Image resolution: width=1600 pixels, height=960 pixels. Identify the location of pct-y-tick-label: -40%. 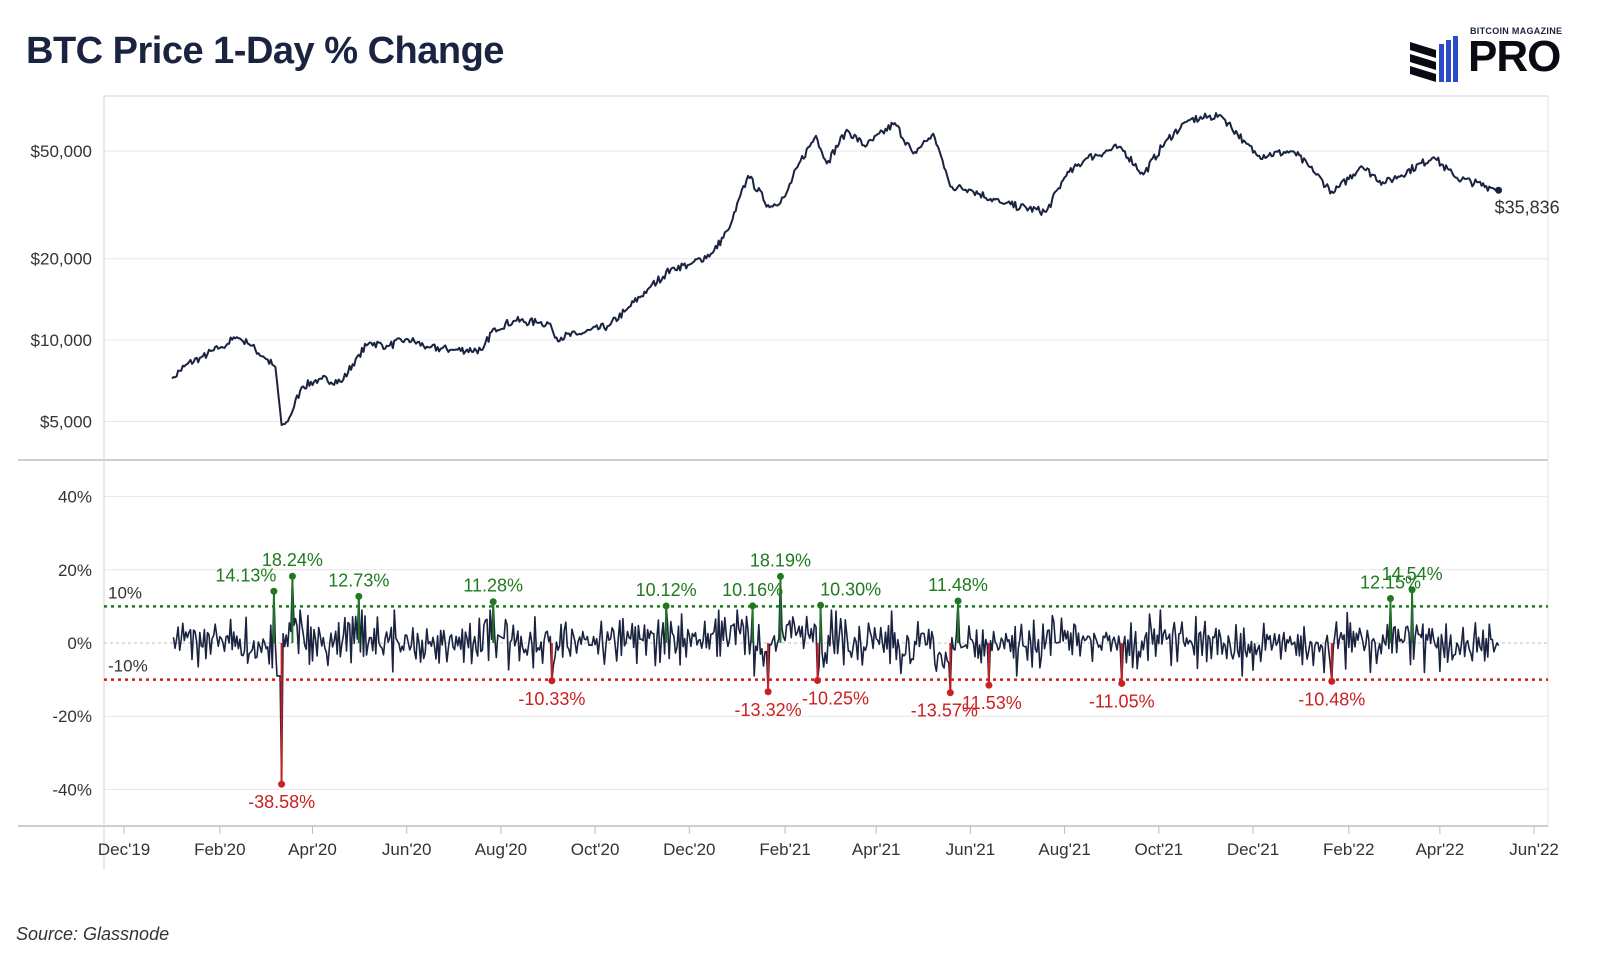
(72, 789).